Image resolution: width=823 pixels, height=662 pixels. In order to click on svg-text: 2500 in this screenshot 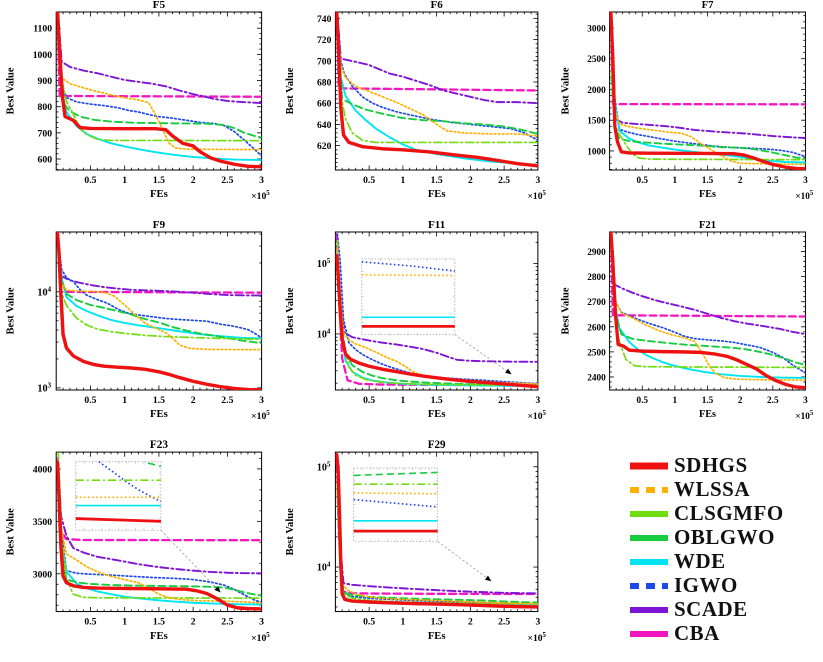, I will do `click(596, 60)`.